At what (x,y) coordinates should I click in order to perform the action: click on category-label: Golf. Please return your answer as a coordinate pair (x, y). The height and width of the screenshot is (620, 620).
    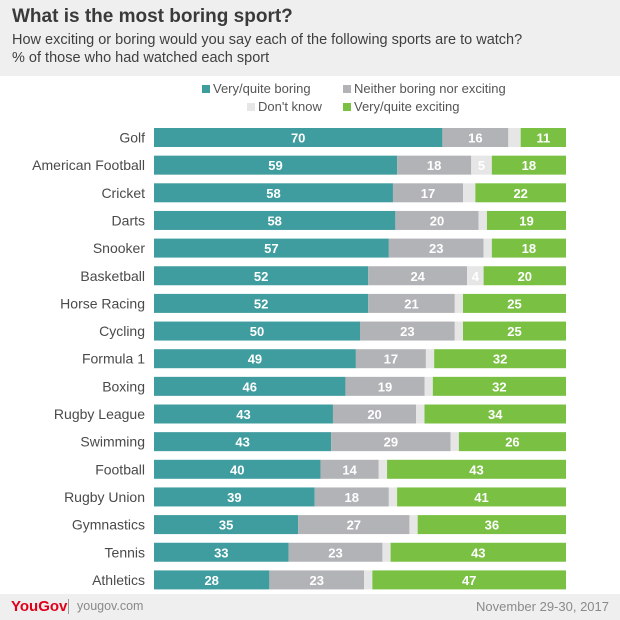
    Looking at the image, I should click on (132, 138).